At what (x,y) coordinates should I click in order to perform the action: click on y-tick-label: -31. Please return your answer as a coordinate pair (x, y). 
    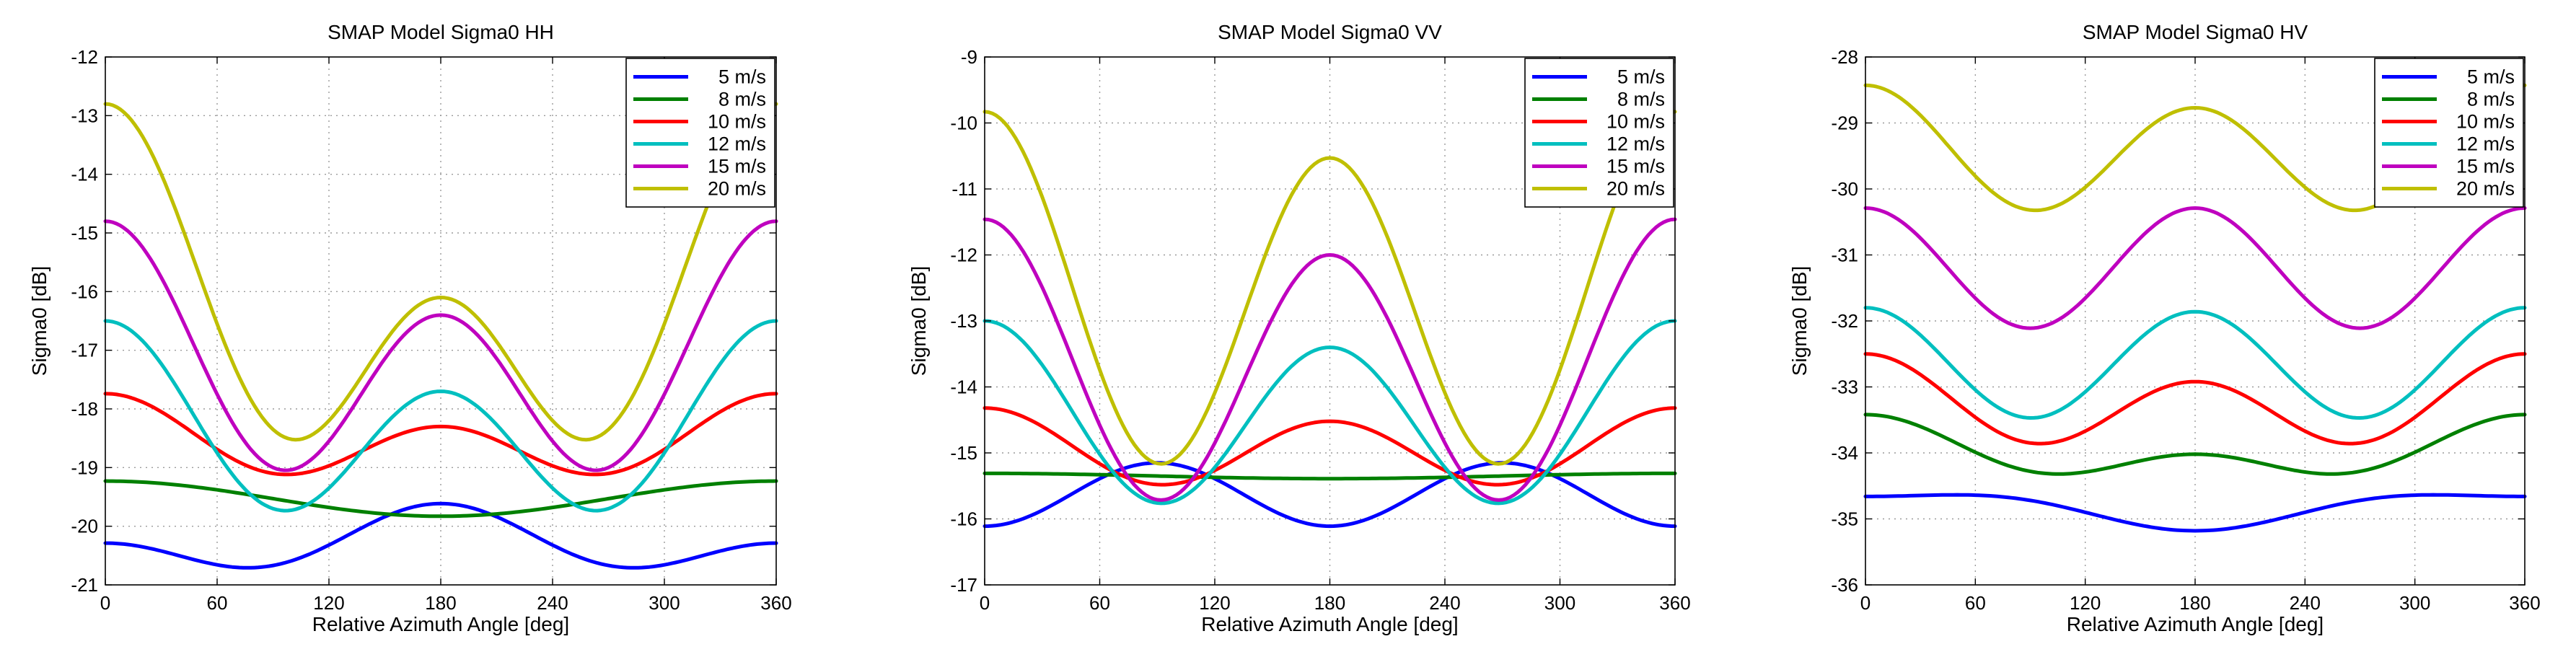
    Looking at the image, I should click on (1844, 255).